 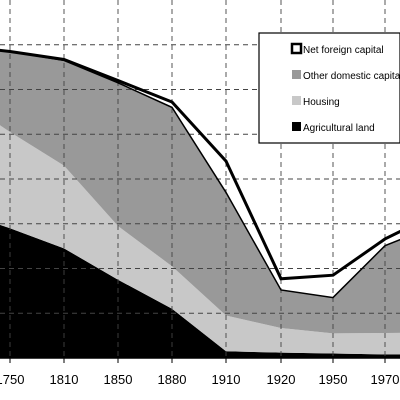 What do you see at coordinates (172, 379) in the screenshot?
I see `x-tick-label: 1880` at bounding box center [172, 379].